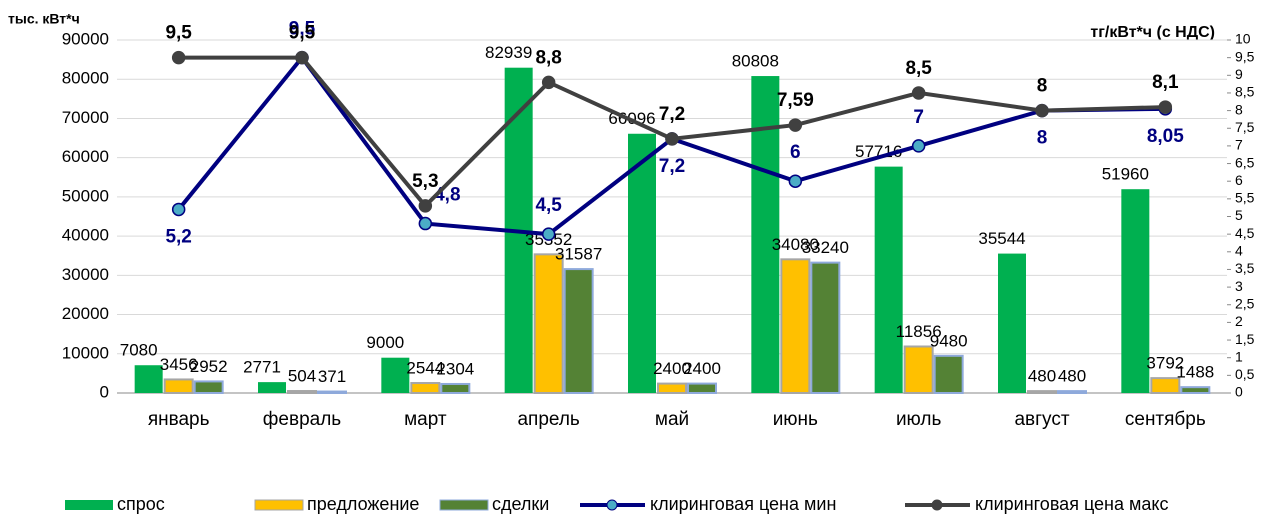 This screenshot has height=516, width=1271. I want to click on y-tick-label: 40000, so click(85, 235).